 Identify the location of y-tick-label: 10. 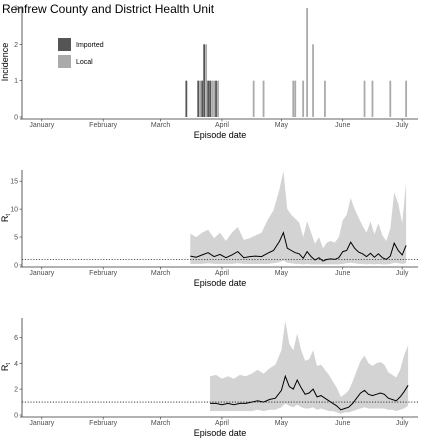
(14, 210).